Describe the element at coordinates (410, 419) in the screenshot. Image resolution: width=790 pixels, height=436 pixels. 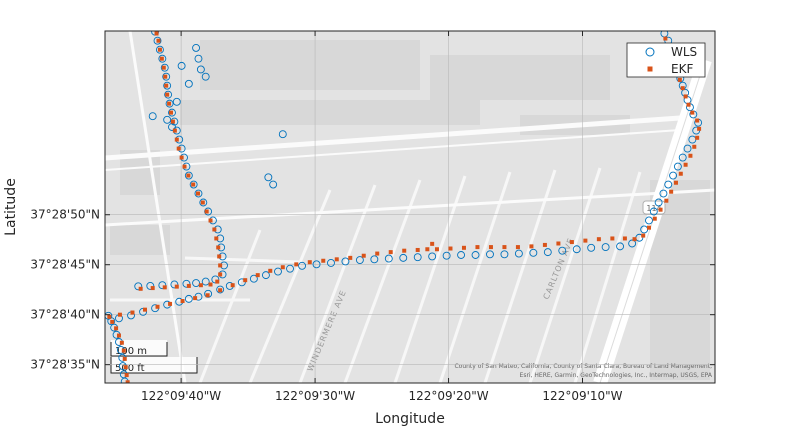
I see `x-axis-label: Longitude` at that location.